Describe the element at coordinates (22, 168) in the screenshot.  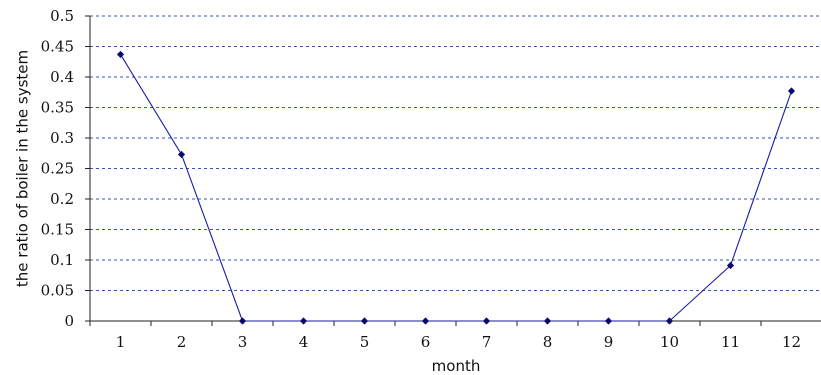
I see `y-axis-title: the ratio of boiler in the system` at that location.